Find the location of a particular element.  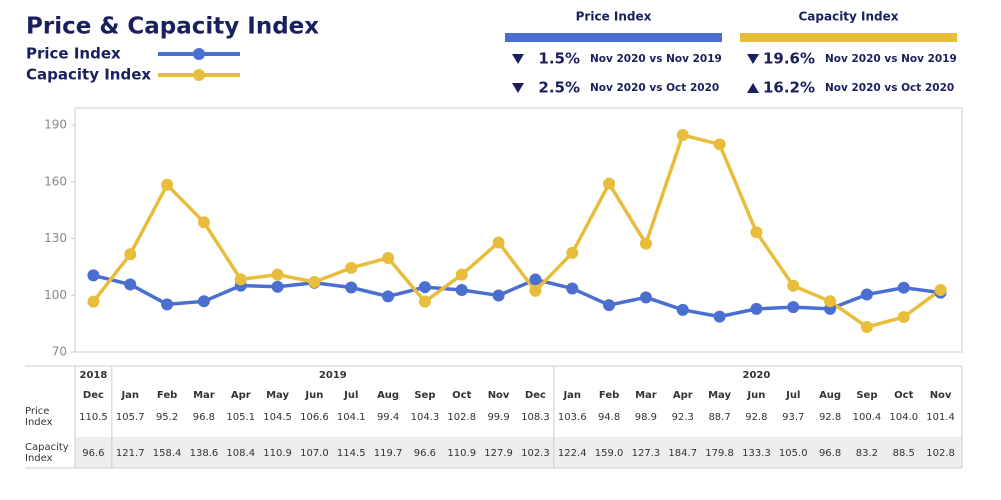

table-cell: 127.3 is located at coordinates (646, 453).